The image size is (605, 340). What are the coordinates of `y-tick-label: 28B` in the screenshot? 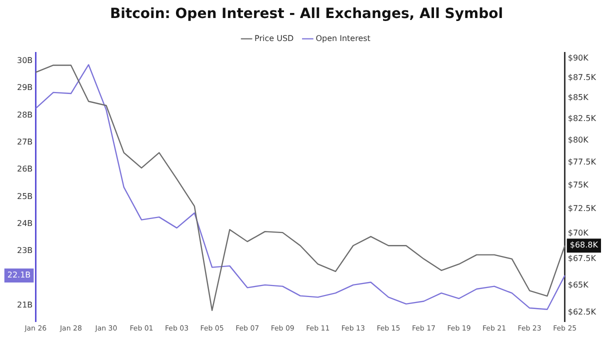 It's located at (24, 115).